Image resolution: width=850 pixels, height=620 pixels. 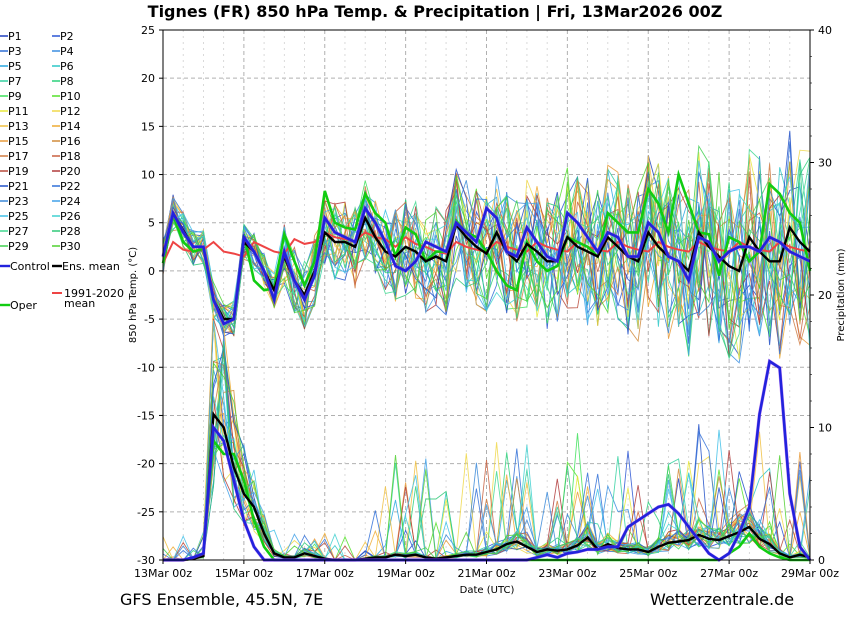 What do you see at coordinates (70, 201) in the screenshot?
I see `legend-label: P24` at bounding box center [70, 201].